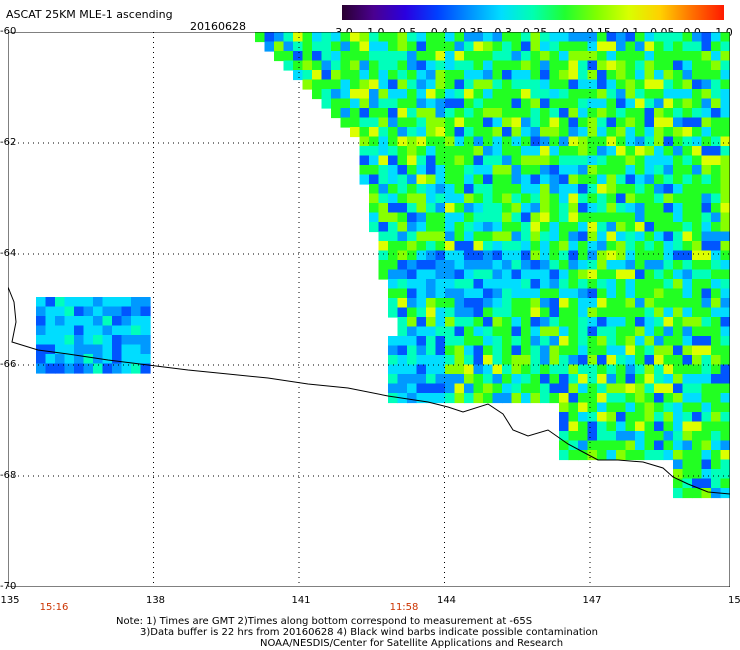 The image size is (740, 650). Describe the element at coordinates (8, 364) in the screenshot. I see `latitude-label: -66` at that location.